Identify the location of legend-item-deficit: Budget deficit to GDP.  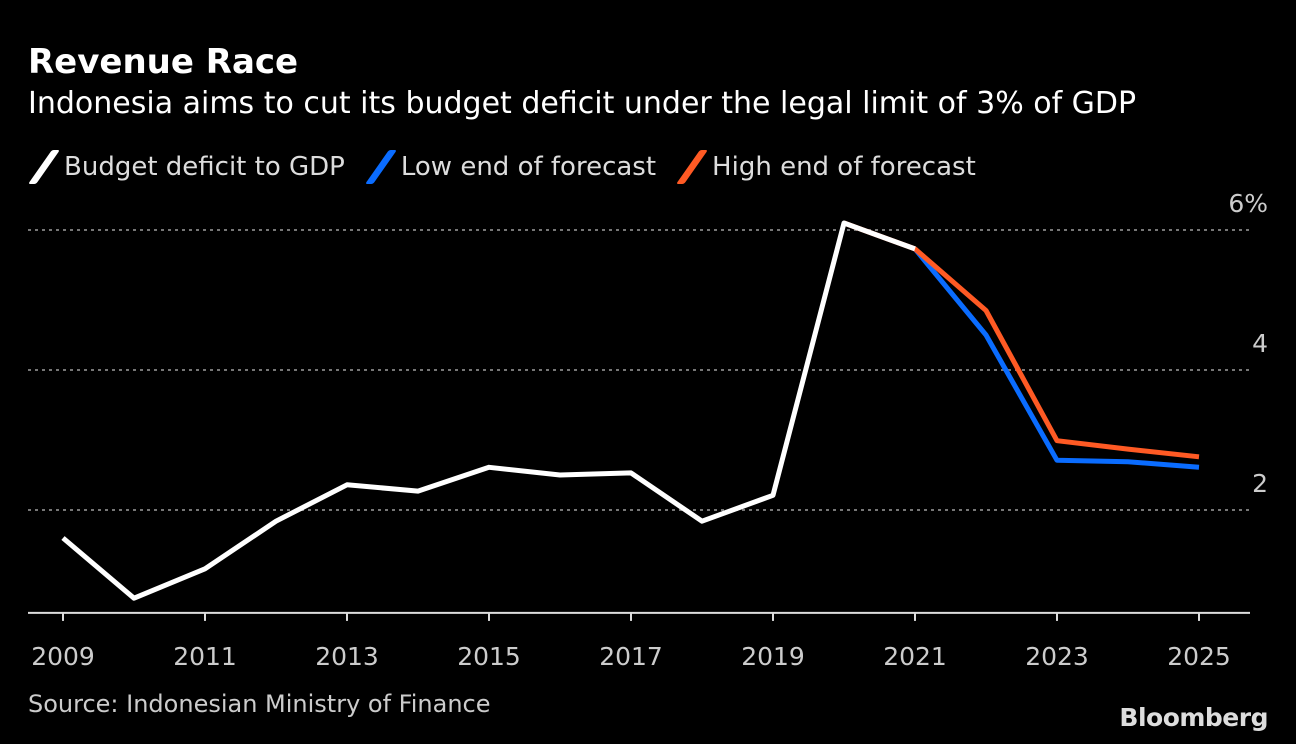
(186, 167).